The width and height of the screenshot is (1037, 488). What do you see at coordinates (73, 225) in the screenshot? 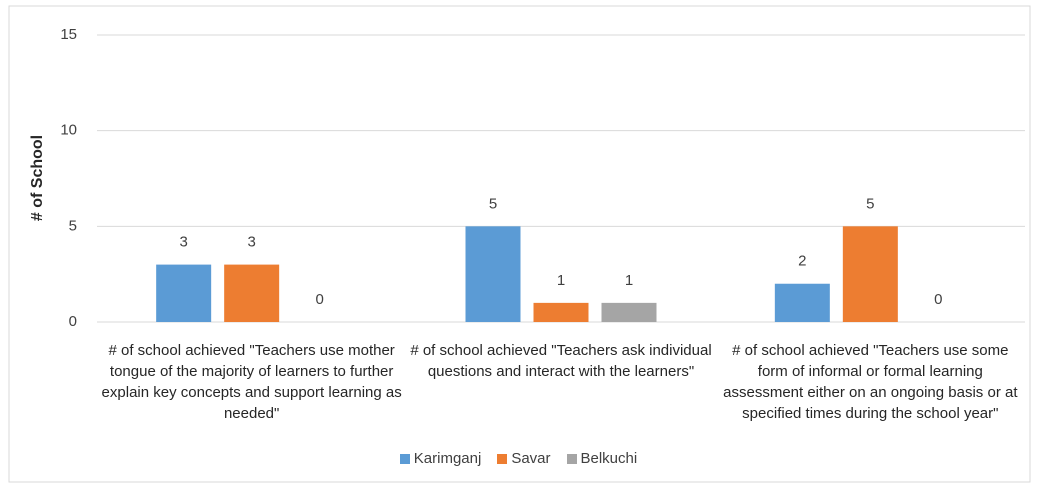
I see `y-tick-label: 5` at bounding box center [73, 225].